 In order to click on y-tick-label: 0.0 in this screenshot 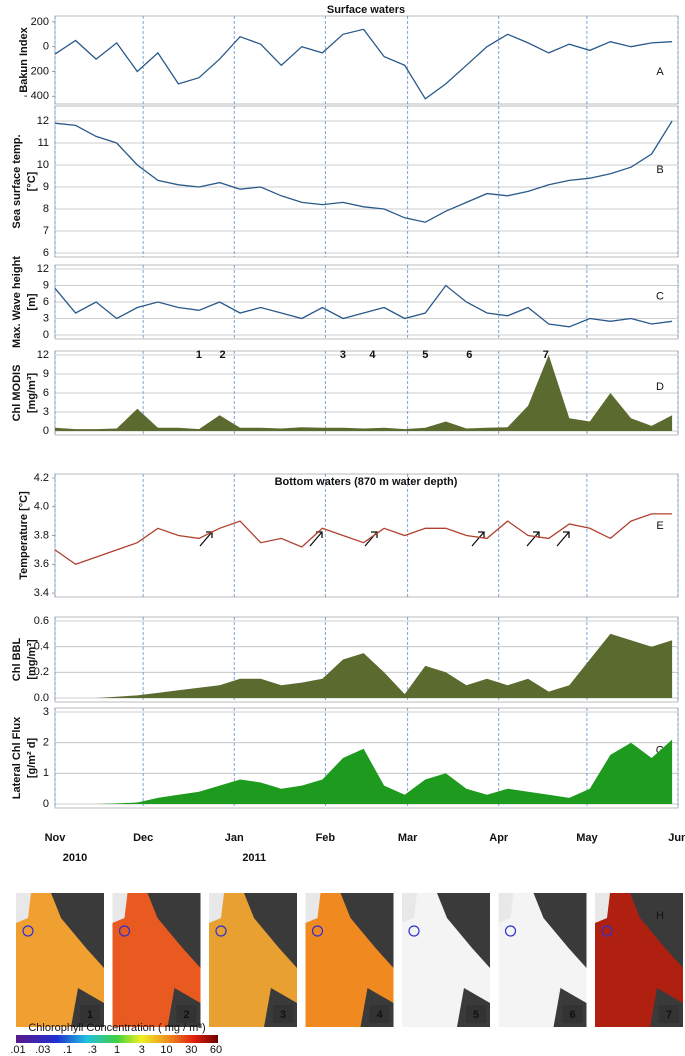, I will do `click(41, 698)`.